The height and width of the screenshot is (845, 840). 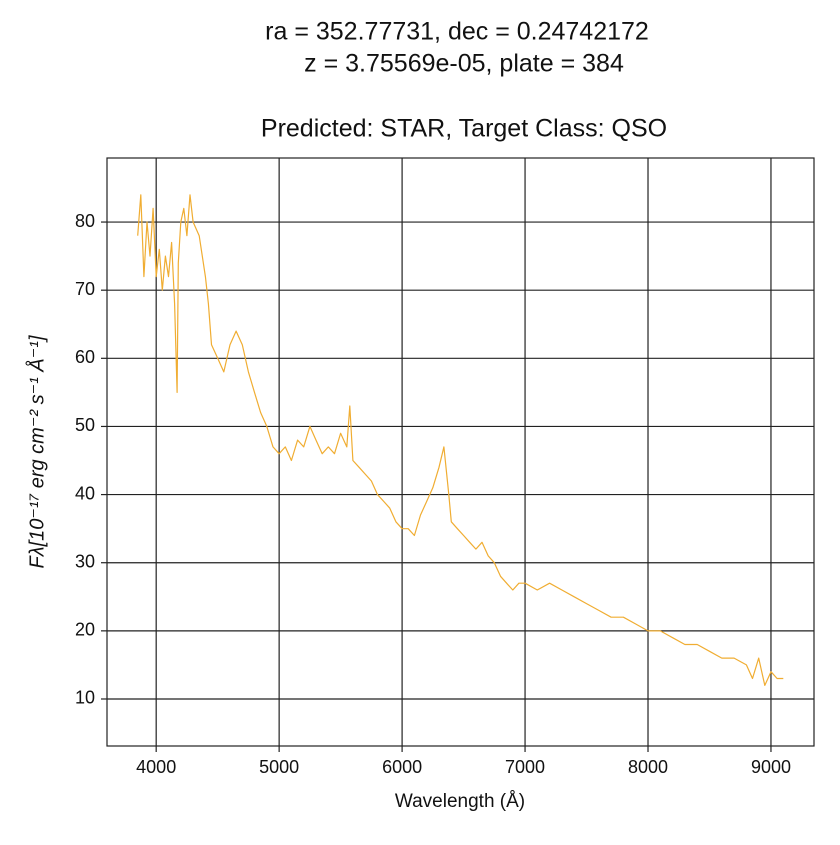 I want to click on x-tick-label: 5000, so click(x=279, y=767).